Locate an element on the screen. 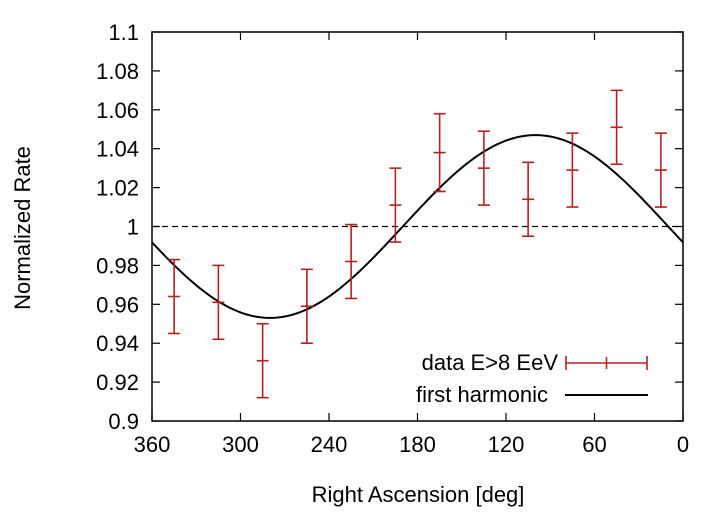  y-tick-label: 0.92 is located at coordinates (117, 382).